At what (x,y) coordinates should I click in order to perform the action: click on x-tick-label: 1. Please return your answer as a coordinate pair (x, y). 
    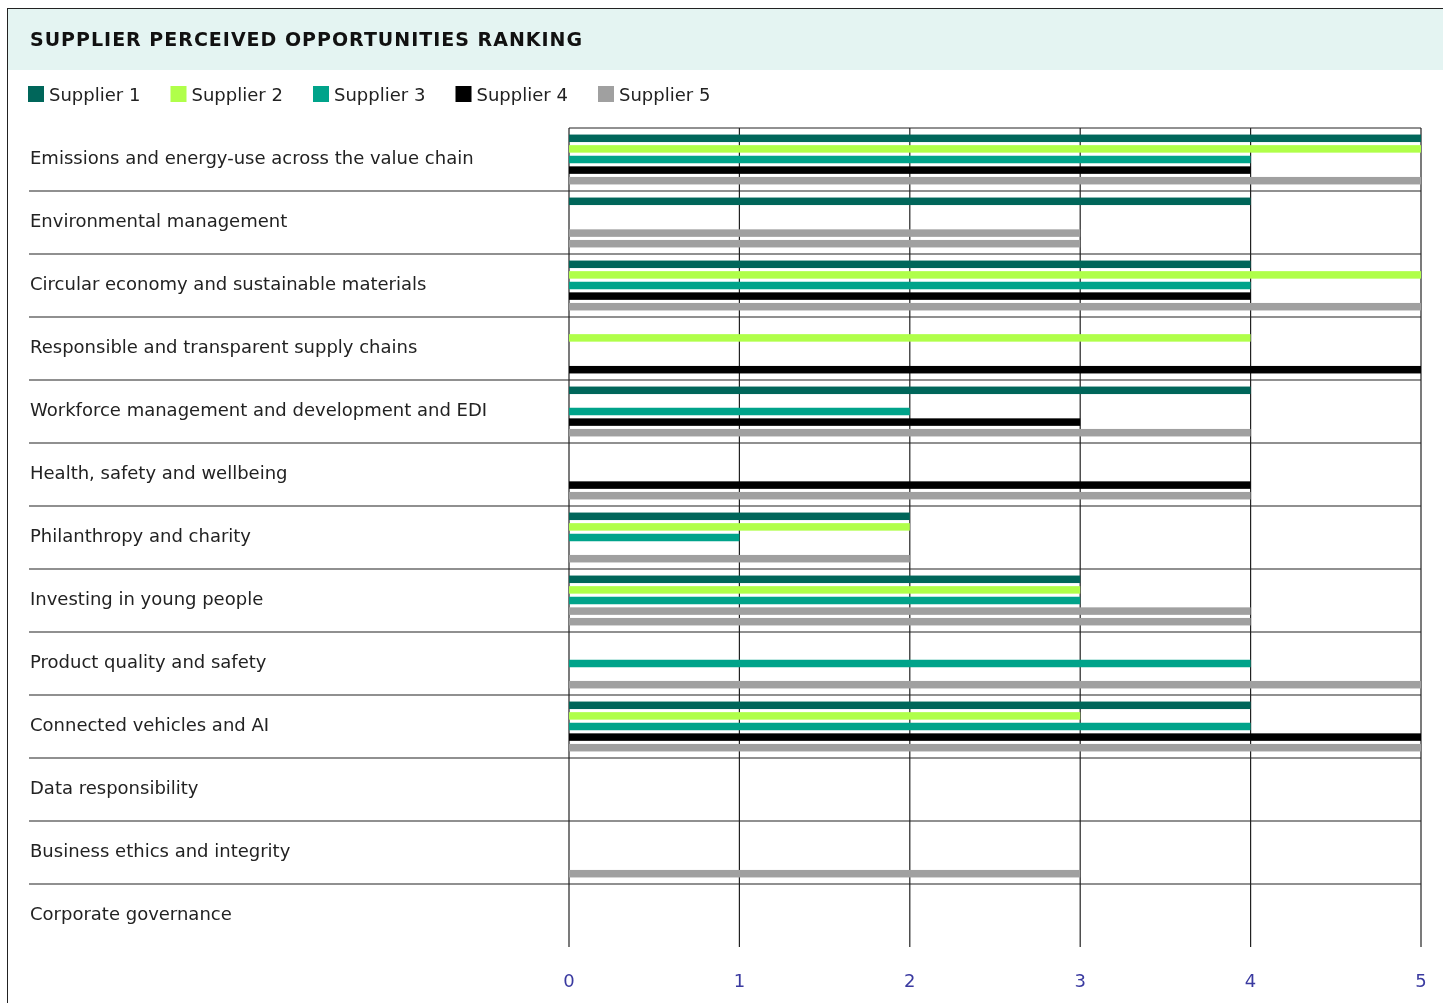
    Looking at the image, I should click on (739, 980).